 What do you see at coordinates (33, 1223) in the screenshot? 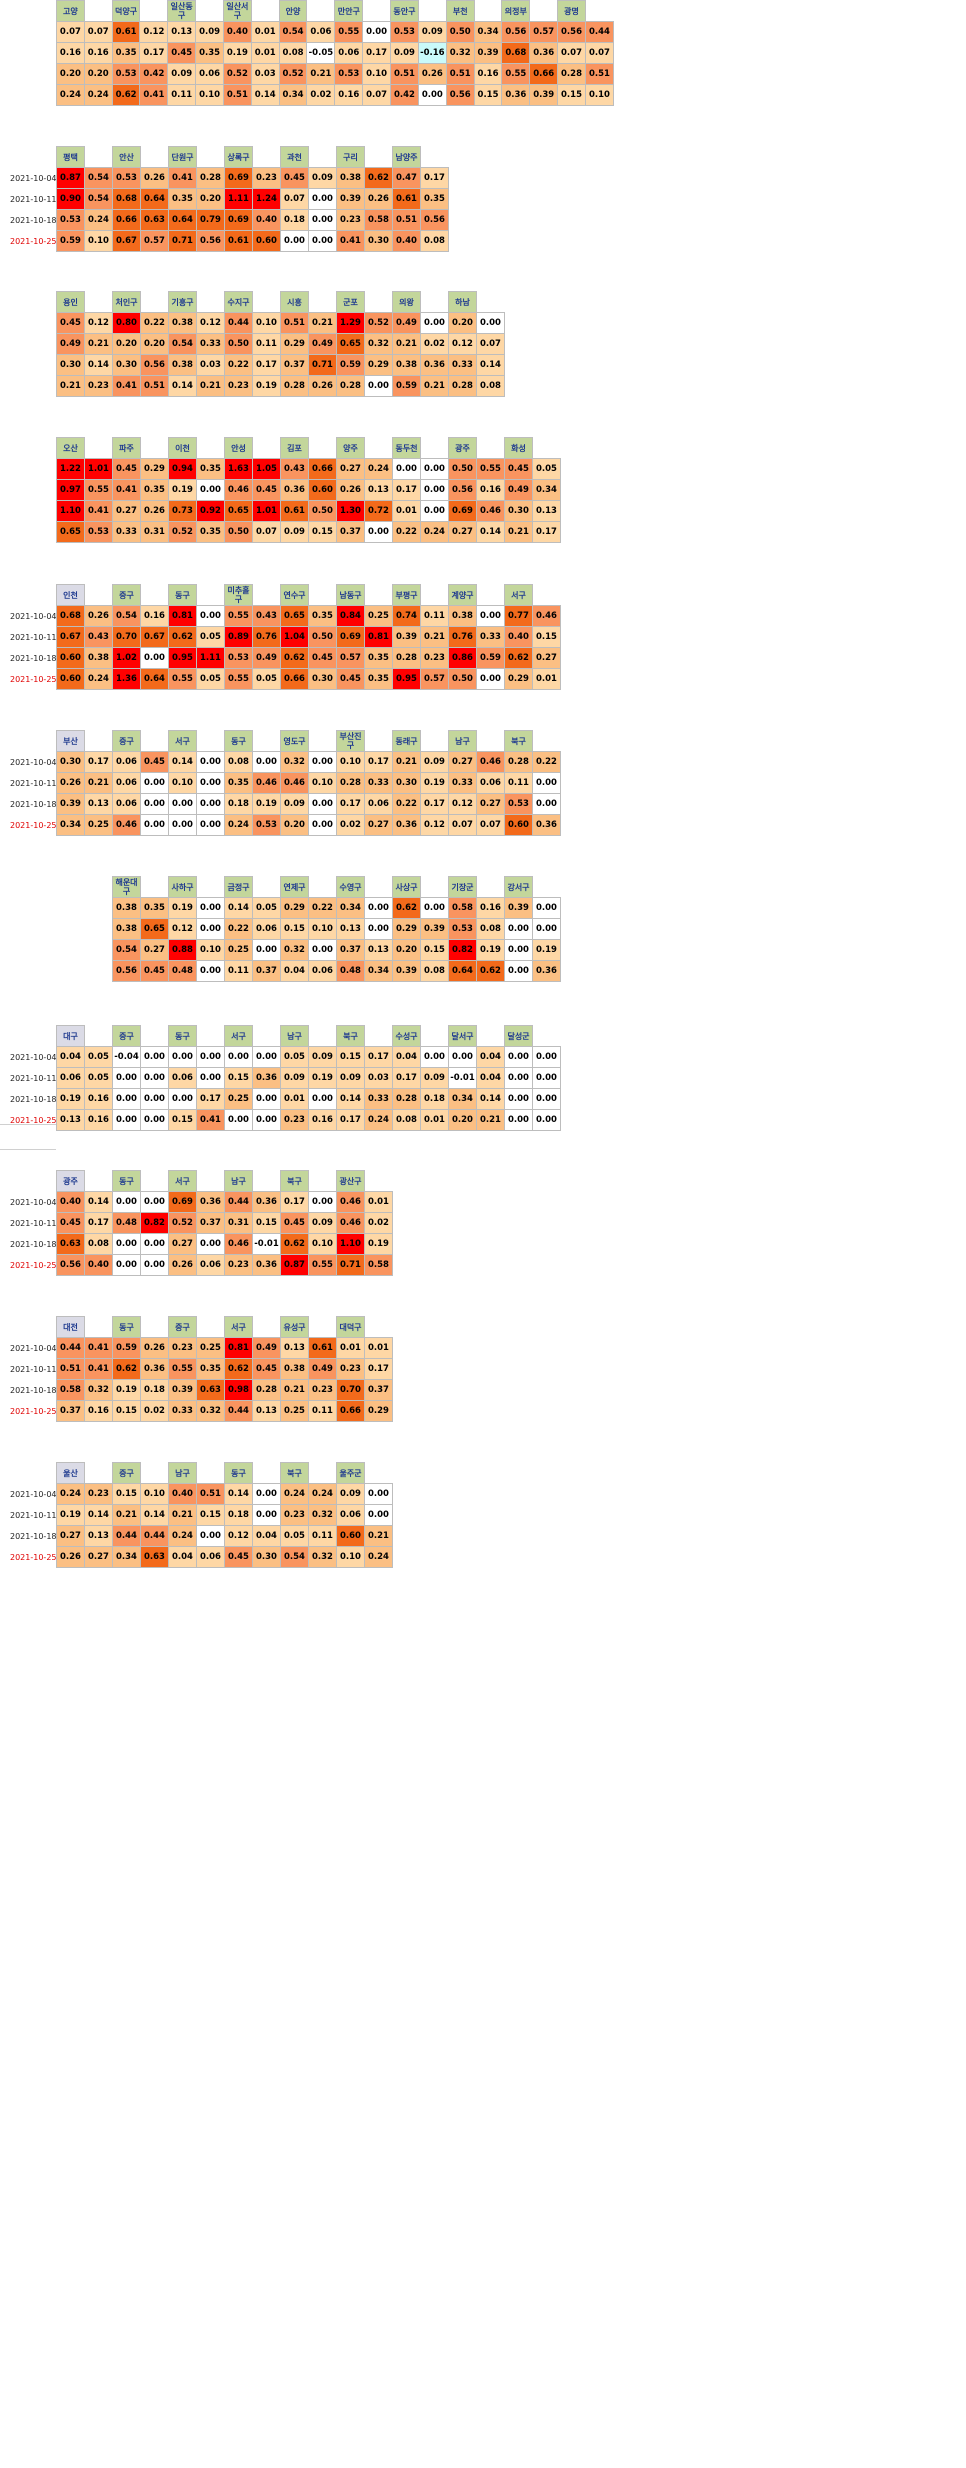
I see `week-date-label: 2021-10-11` at bounding box center [33, 1223].